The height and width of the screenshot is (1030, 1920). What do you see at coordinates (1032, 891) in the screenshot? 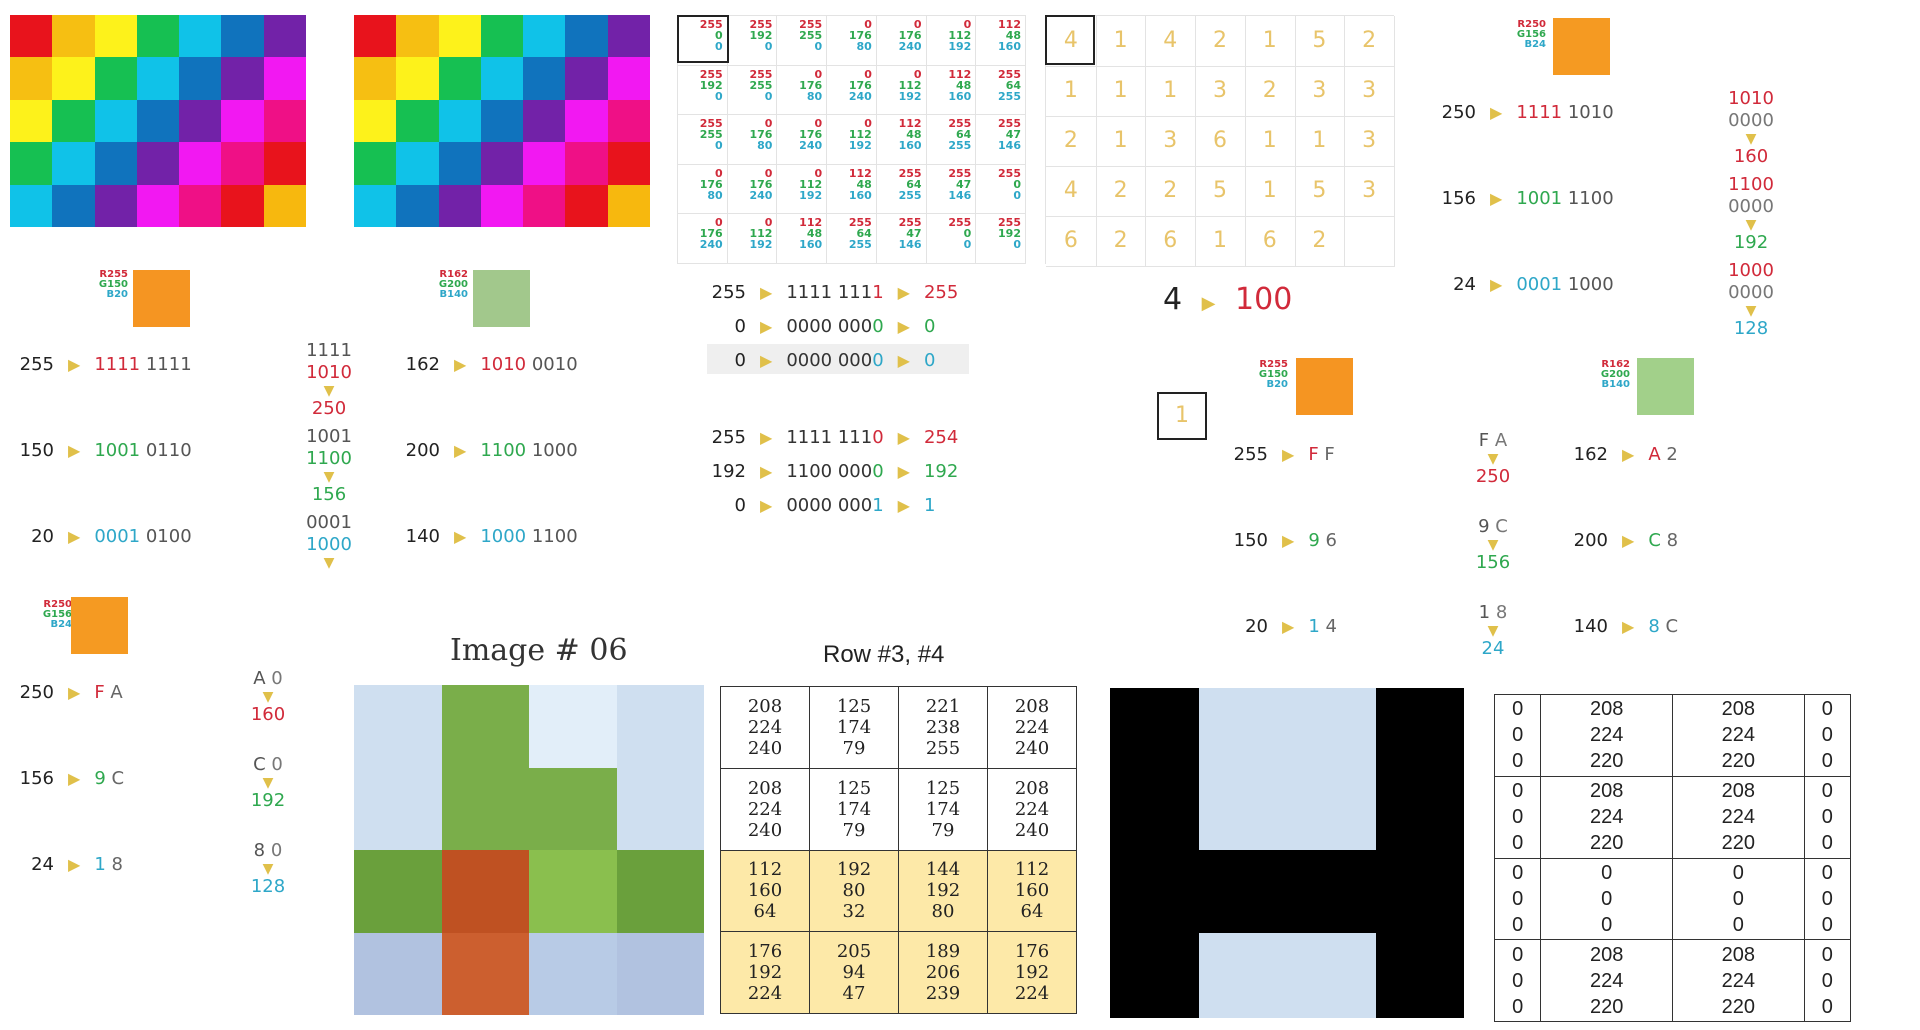
I see `row-table-cell: 112 160 64` at bounding box center [1032, 891].